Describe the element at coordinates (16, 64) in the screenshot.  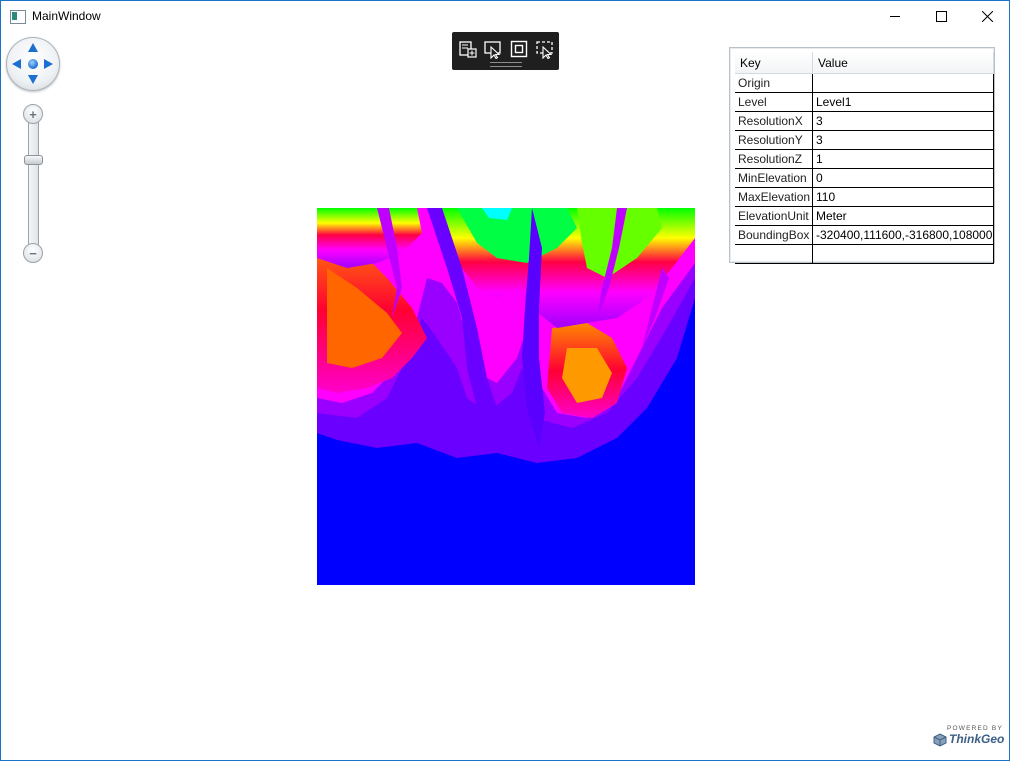
I see `pan-left-icon` at that location.